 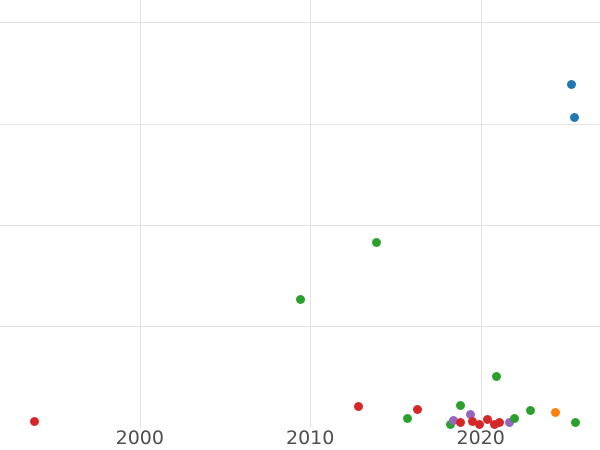 What do you see at coordinates (139, 438) in the screenshot?
I see `x-tick-label-2000: 2000` at bounding box center [139, 438].